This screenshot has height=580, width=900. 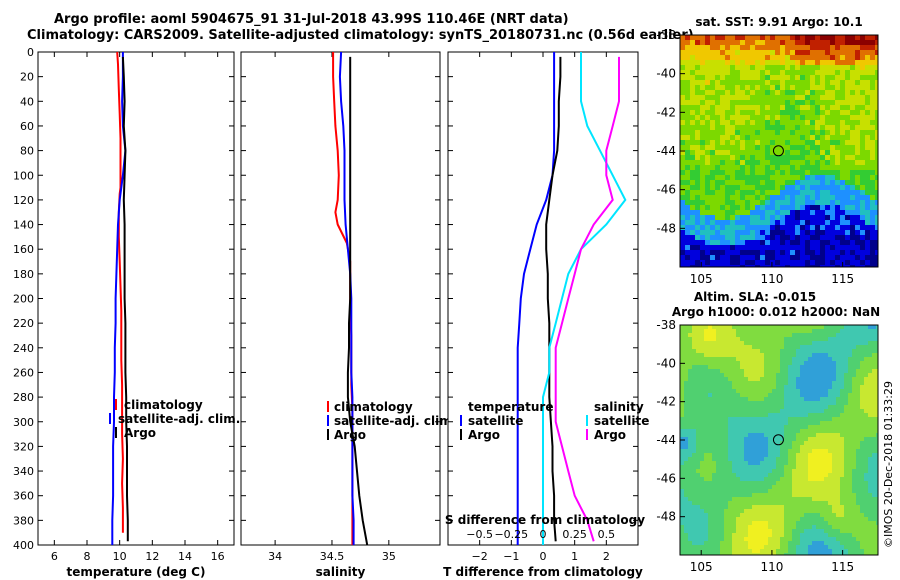 I want to click on legend-label: Argo, so click(x=350, y=435).